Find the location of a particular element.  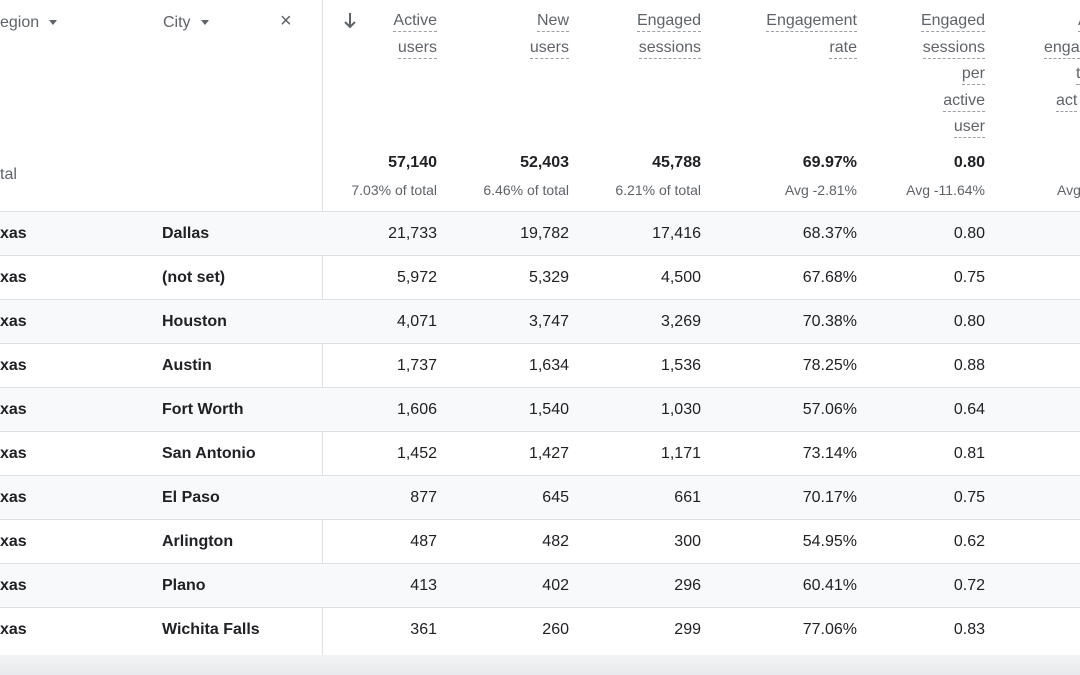

engagement-rate-cell: 70.38% is located at coordinates (829, 321).